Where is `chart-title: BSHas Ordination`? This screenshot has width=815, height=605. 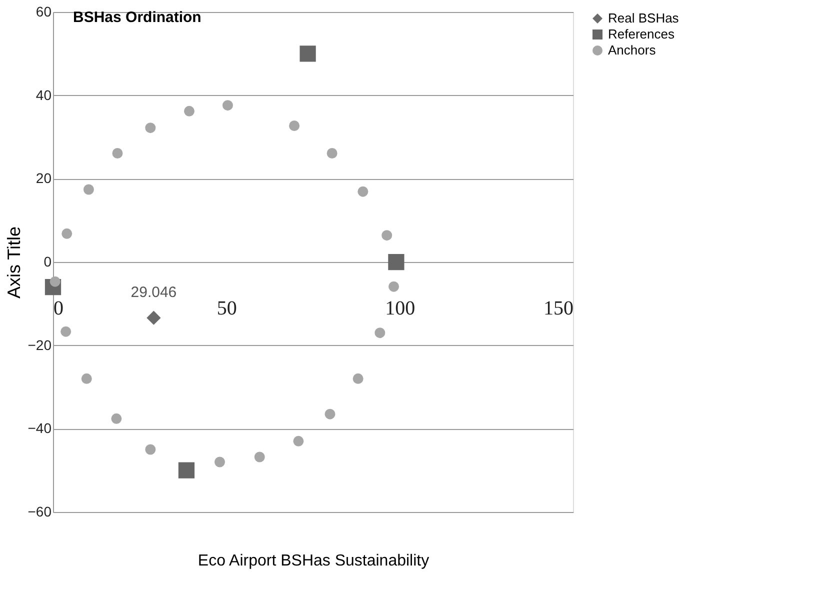 chart-title: BSHas Ordination is located at coordinates (137, 17).